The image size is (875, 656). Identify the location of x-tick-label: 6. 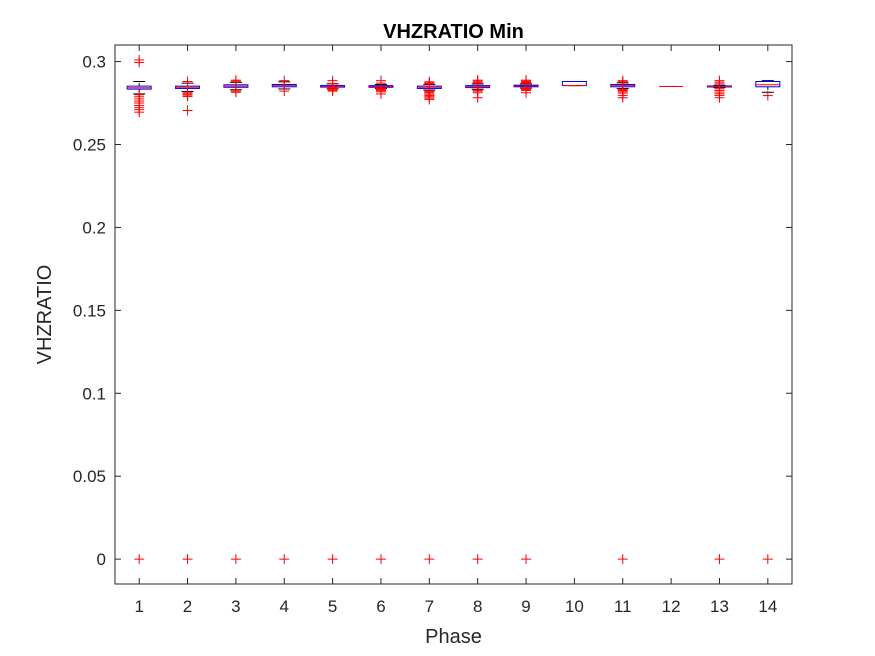
(380, 606).